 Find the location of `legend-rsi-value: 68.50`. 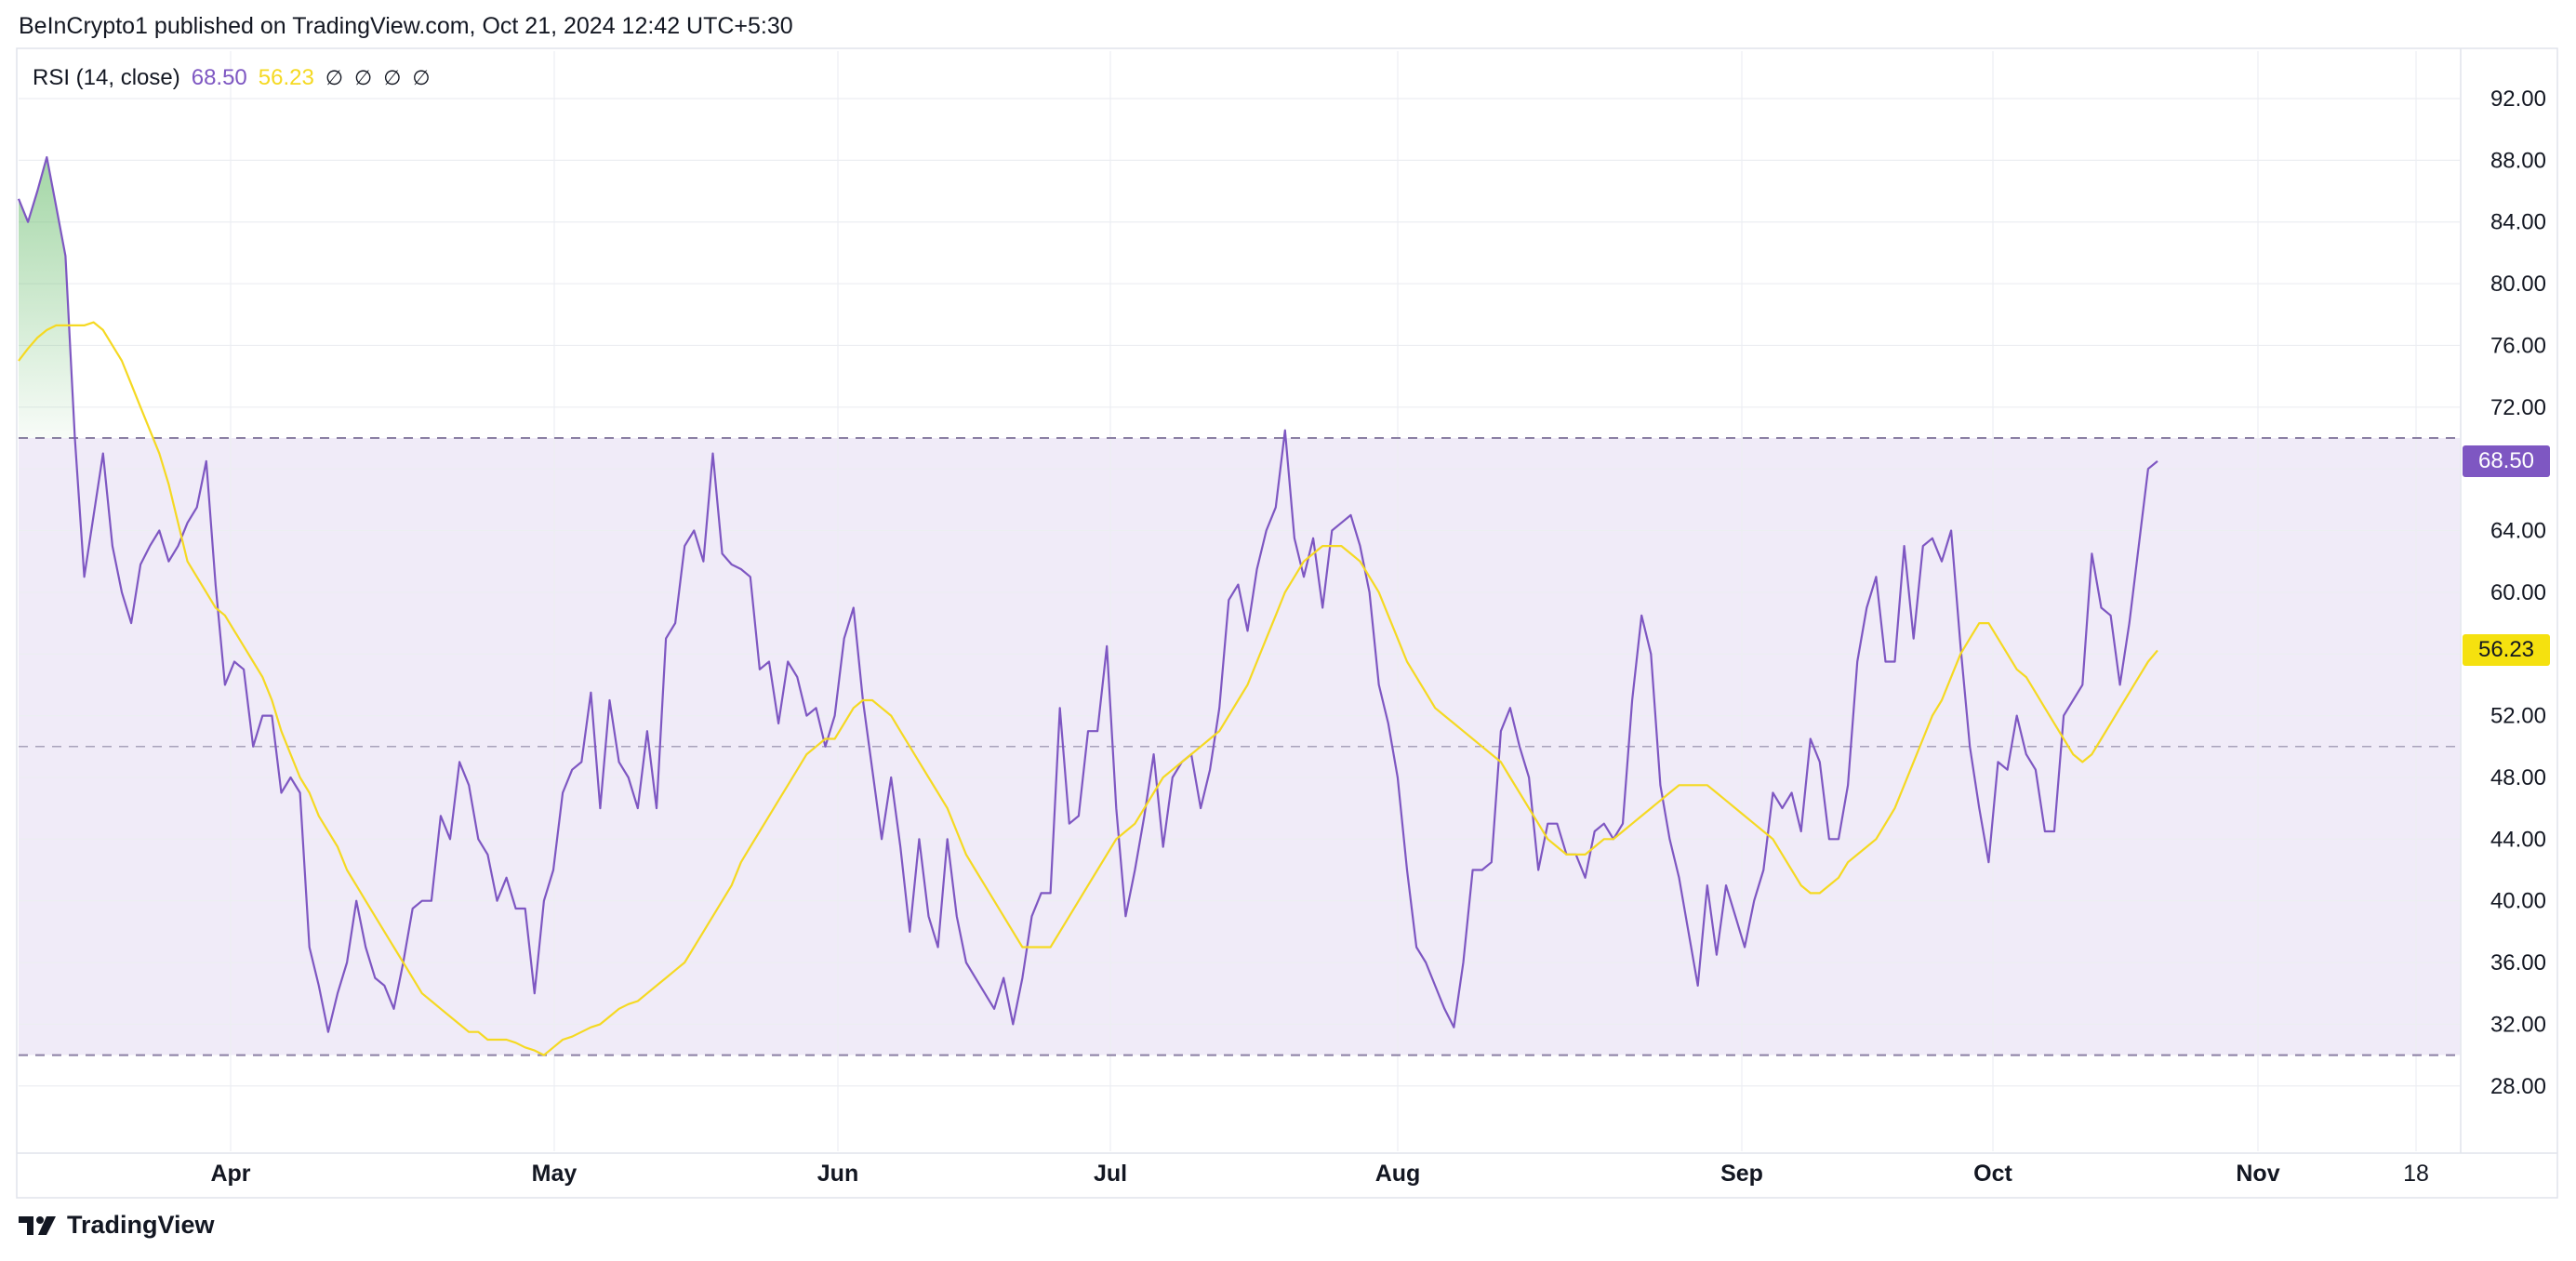

legend-rsi-value: 68.50 is located at coordinates (219, 77).